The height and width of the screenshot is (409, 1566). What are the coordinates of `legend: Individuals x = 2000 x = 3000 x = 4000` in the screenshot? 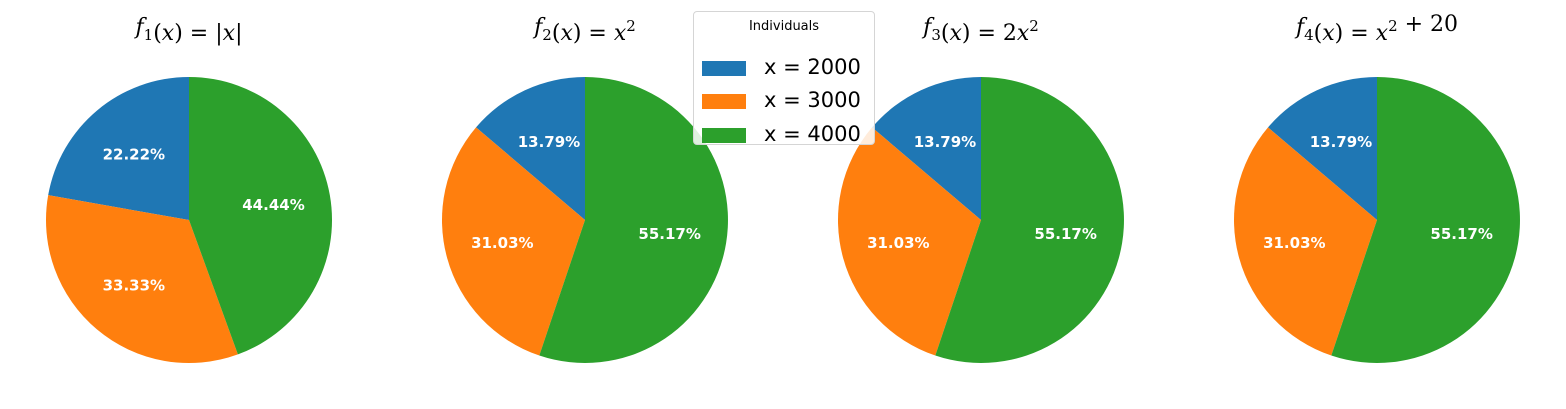 It's located at (784, 79).